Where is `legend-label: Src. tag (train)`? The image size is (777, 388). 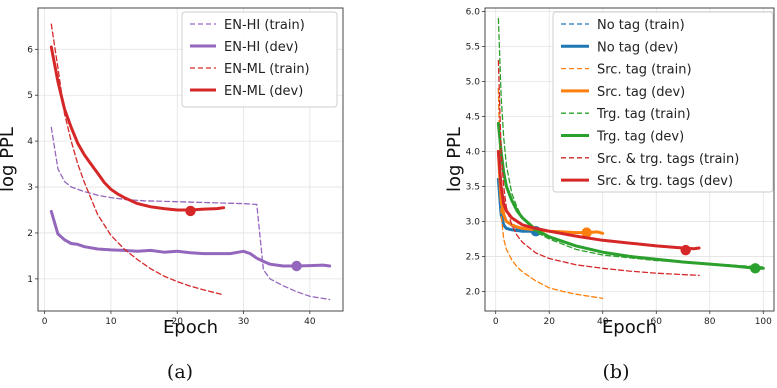 legend-label: Src. tag (train) is located at coordinates (644, 70).